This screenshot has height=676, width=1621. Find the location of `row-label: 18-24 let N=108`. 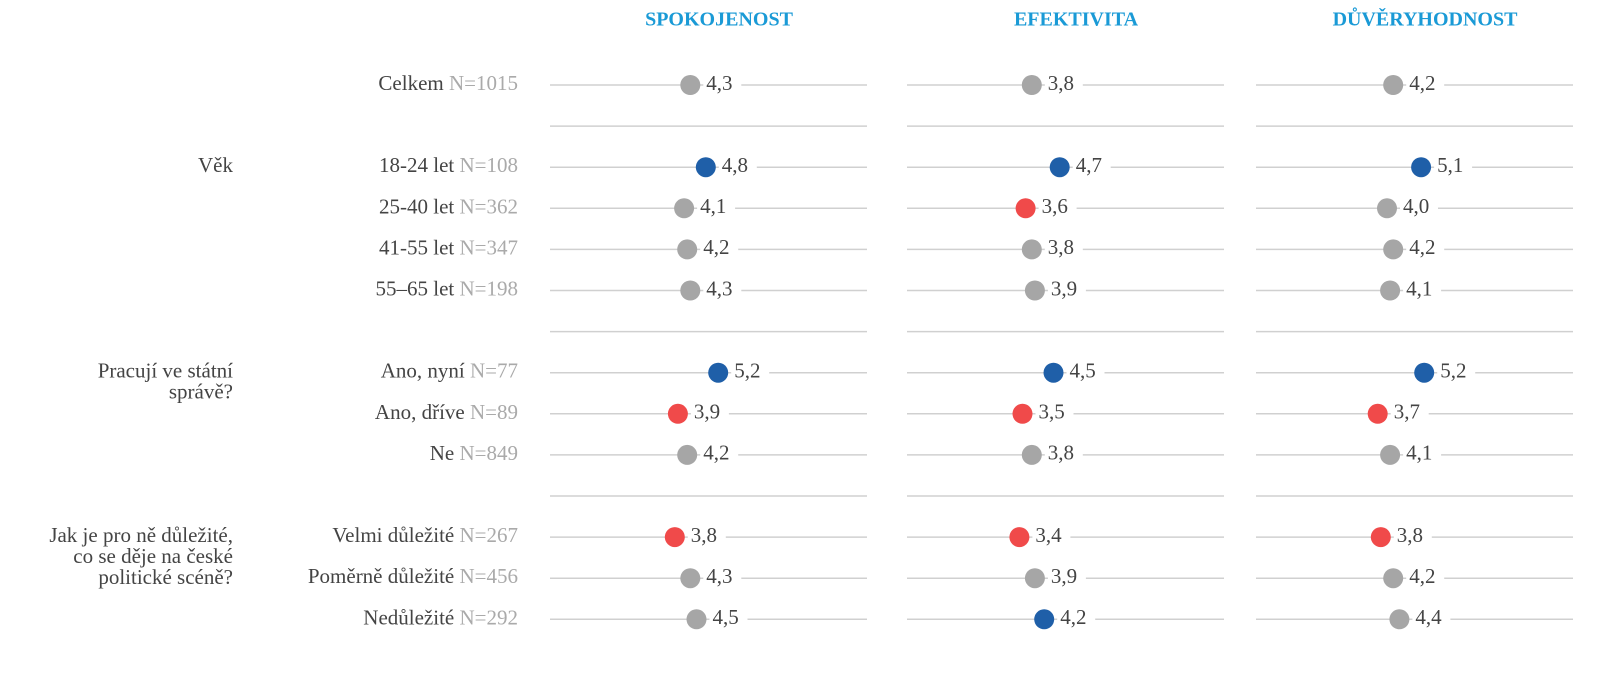

row-label: 18-24 let N=108 is located at coordinates (448, 165).